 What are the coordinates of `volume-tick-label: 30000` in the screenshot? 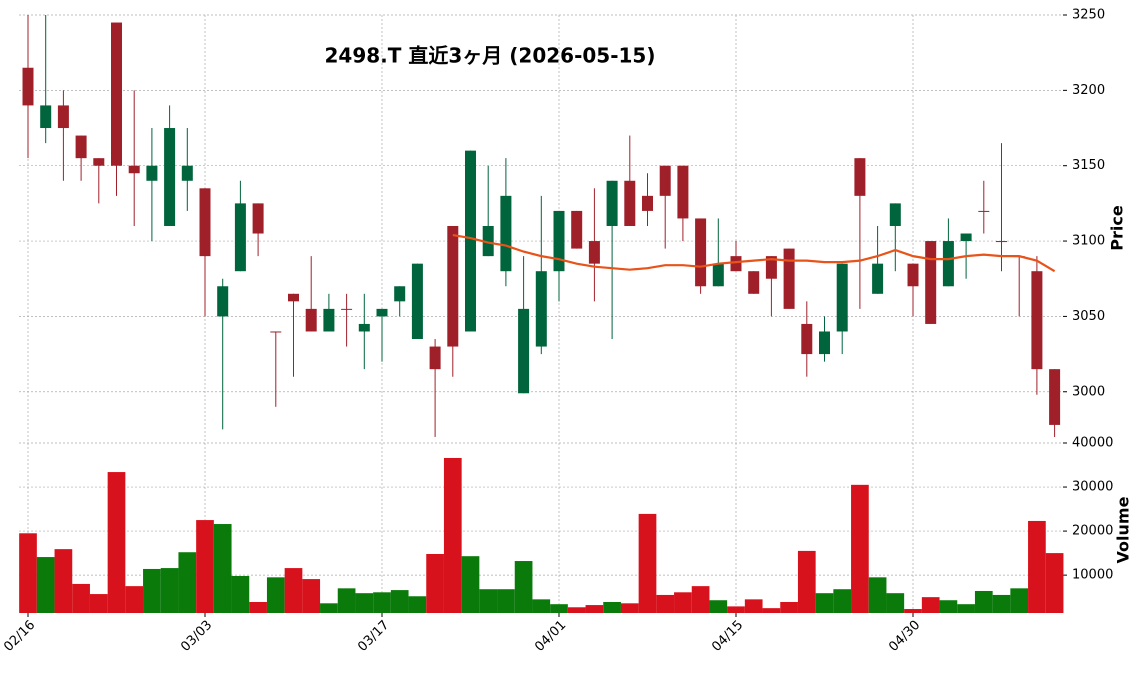 It's located at (1092, 487).